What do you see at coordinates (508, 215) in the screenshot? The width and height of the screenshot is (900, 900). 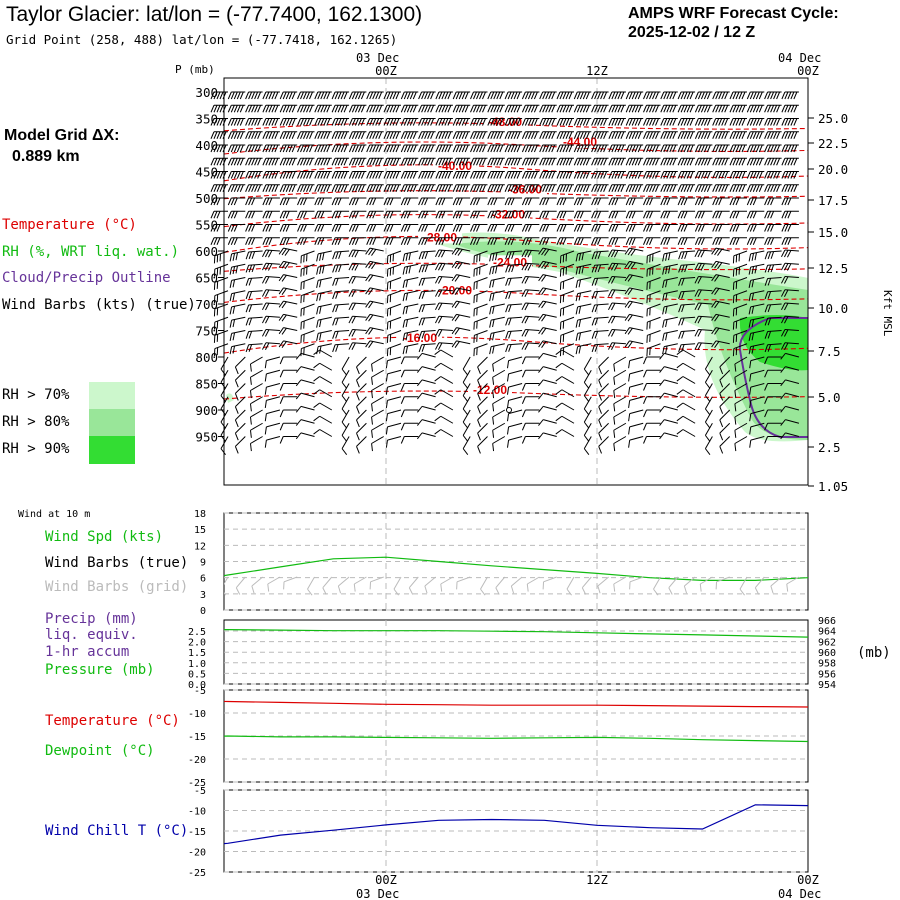 I see `isotherm-label-4: -32.00` at bounding box center [508, 215].